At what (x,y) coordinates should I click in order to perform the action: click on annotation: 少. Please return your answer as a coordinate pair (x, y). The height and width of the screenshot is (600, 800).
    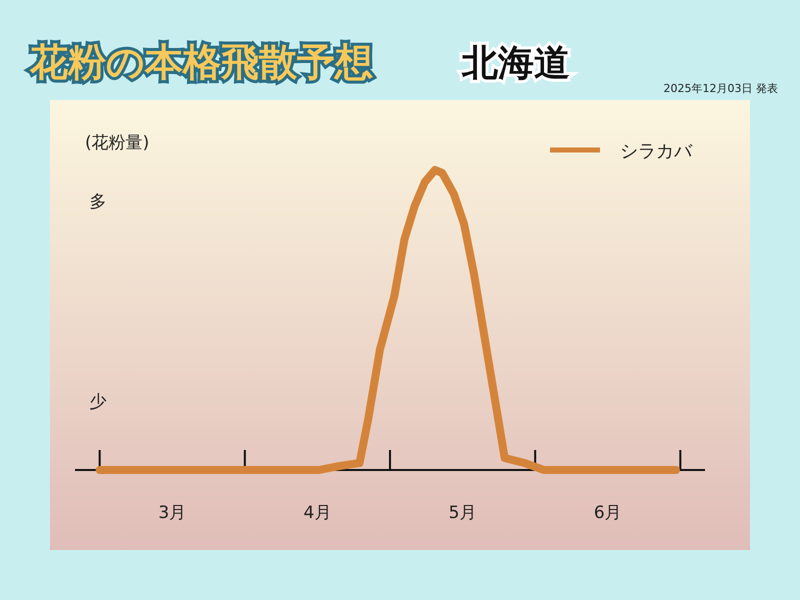
    Looking at the image, I should click on (98, 402).